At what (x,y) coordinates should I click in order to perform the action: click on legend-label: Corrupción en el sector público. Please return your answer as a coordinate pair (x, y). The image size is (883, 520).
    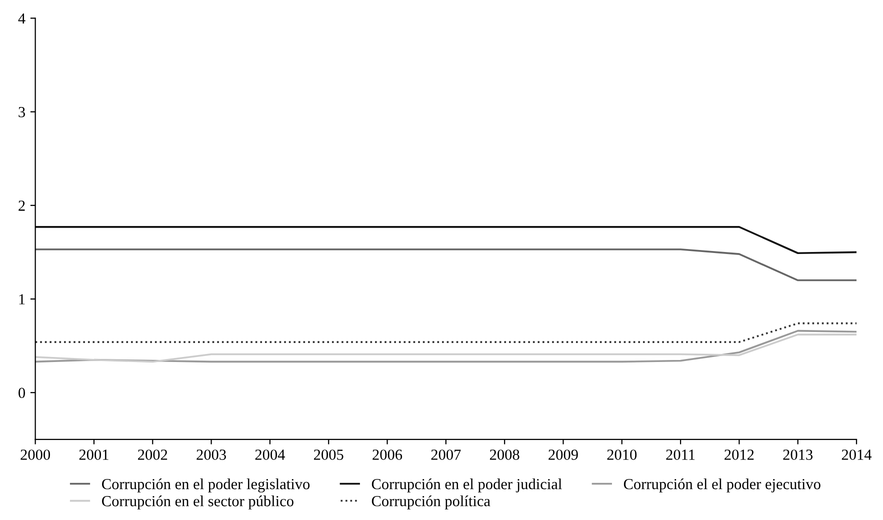
    Looking at the image, I should click on (198, 503).